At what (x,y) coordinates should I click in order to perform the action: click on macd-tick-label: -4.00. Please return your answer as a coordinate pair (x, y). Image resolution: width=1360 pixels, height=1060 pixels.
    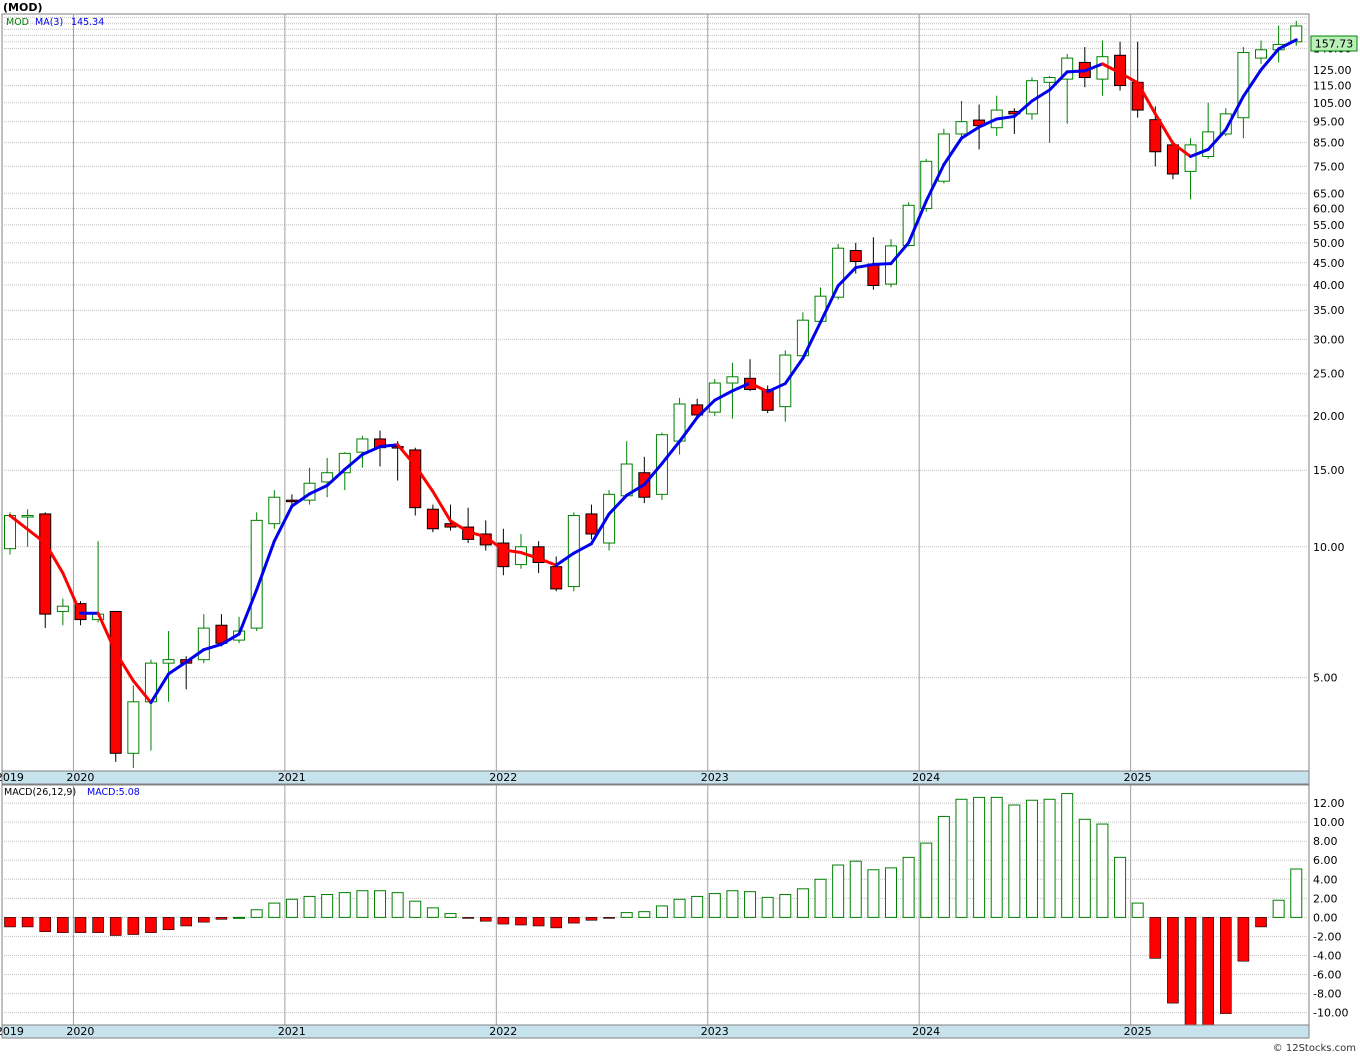
    Looking at the image, I should click on (1327, 955).